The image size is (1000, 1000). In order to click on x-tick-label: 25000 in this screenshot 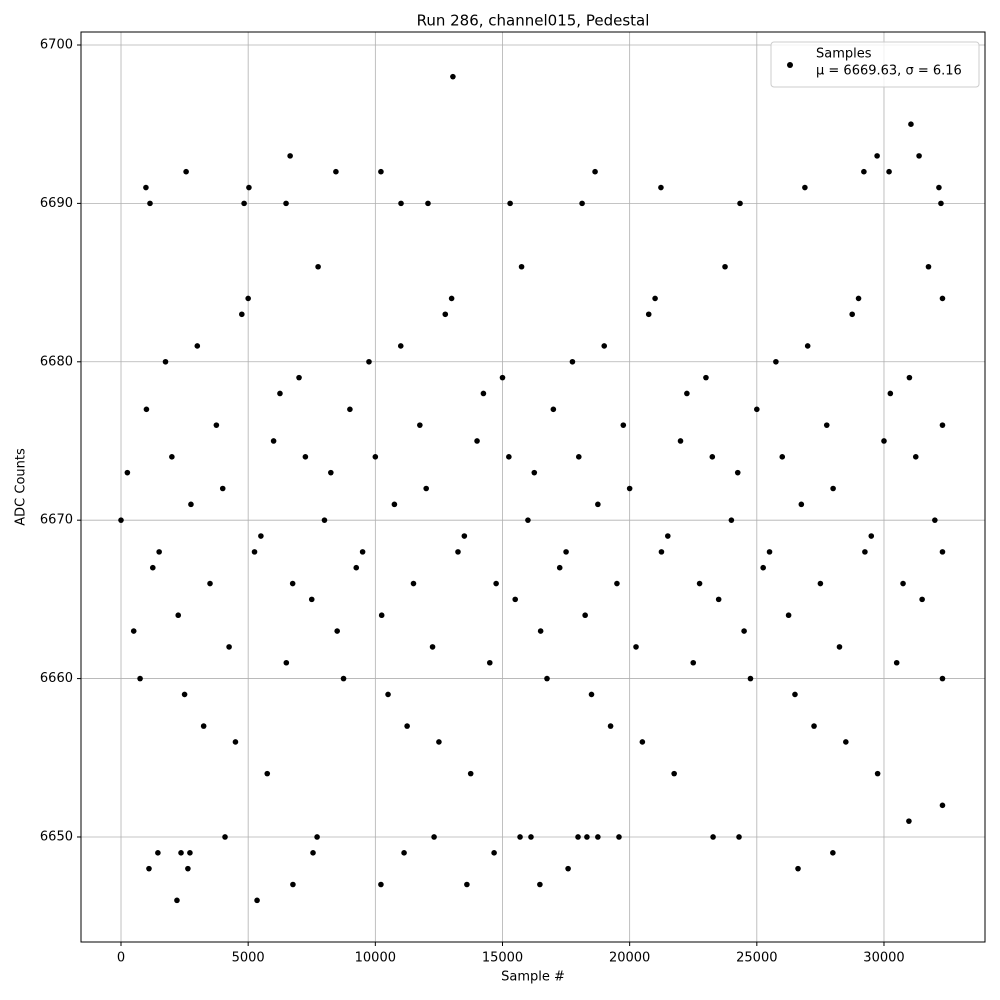, I will do `click(756, 958)`.